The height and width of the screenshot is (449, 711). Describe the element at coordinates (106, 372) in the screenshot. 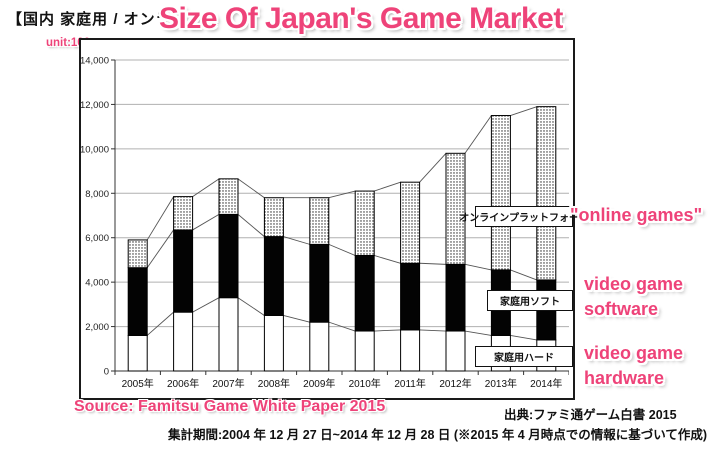

I see `svg-text: 0` at that location.